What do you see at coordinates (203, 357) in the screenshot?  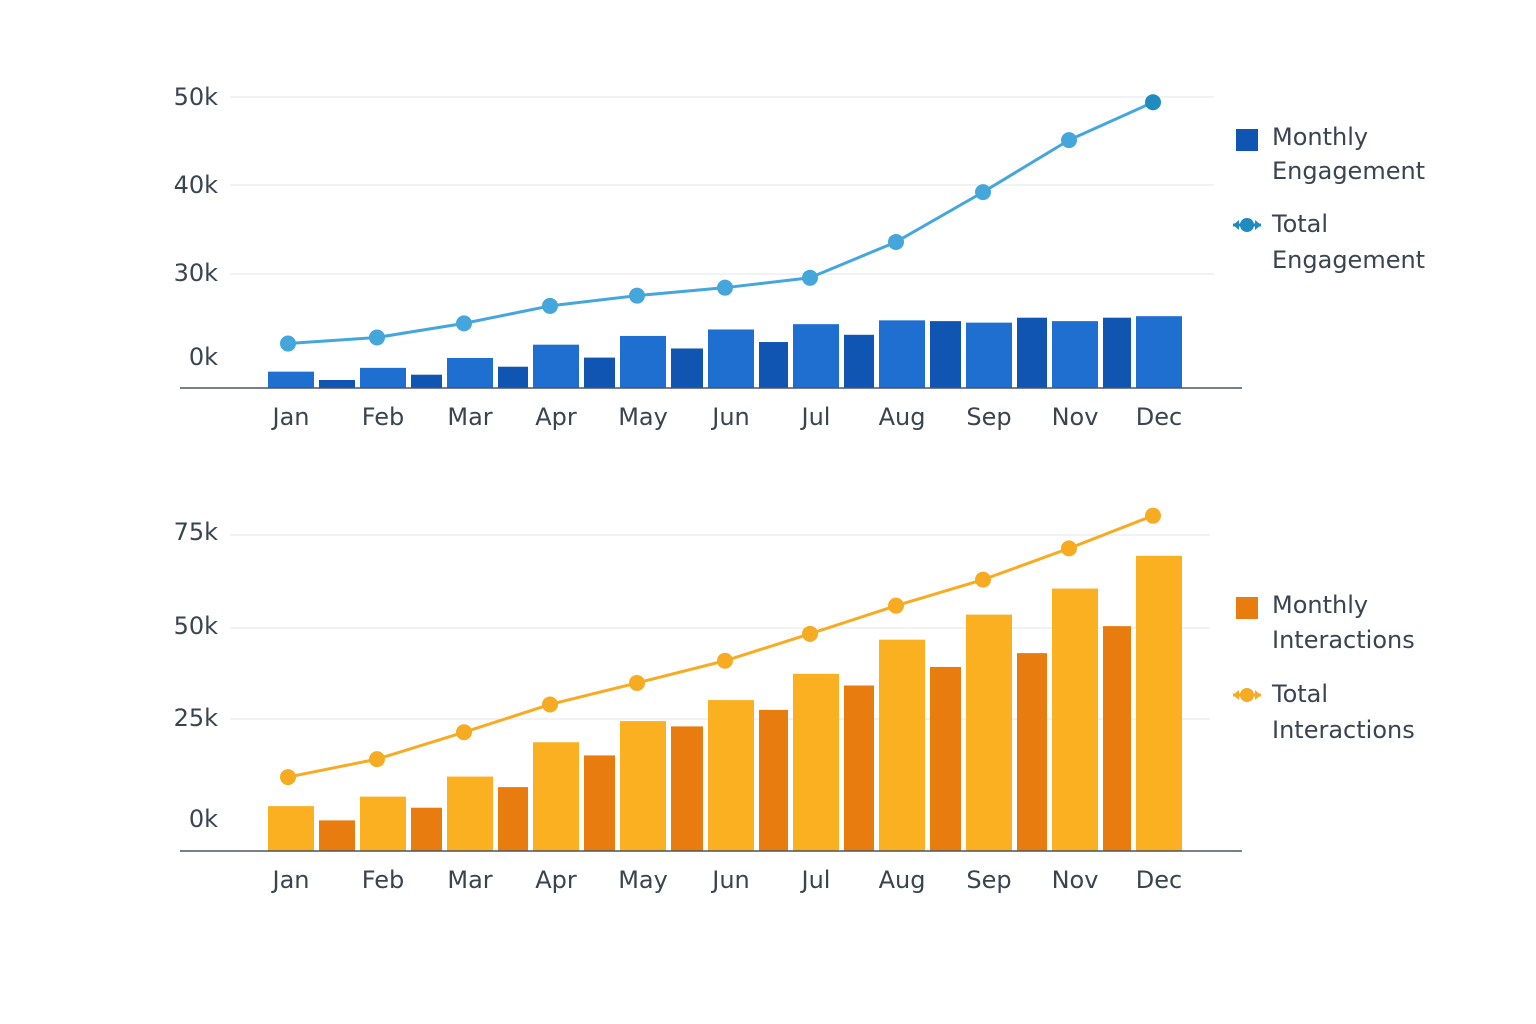 I see `y-tick-label: 0k` at bounding box center [203, 357].